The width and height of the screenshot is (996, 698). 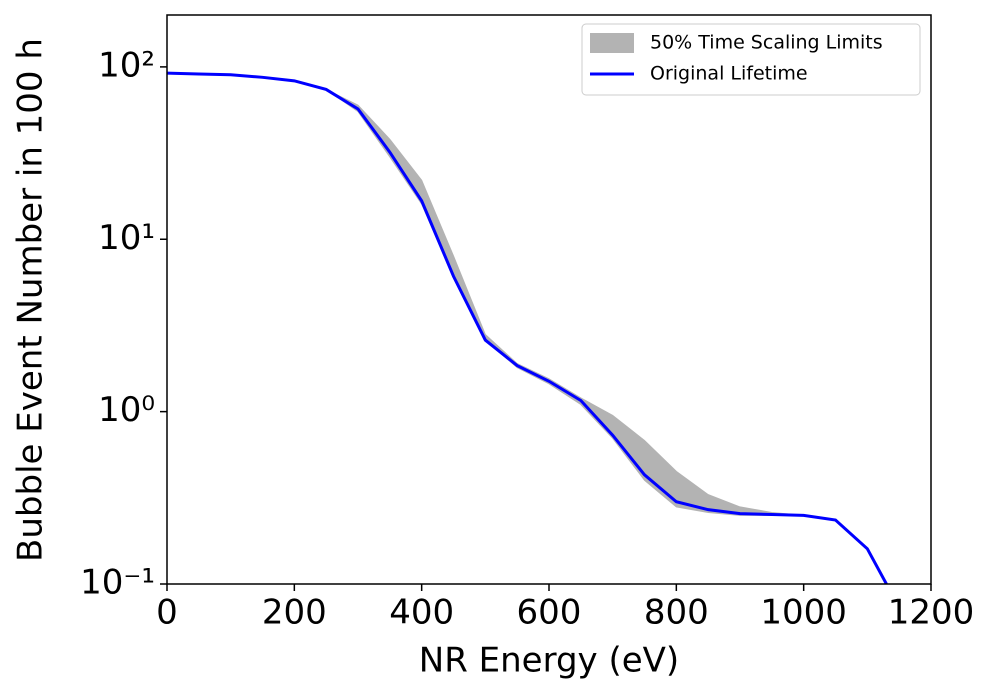 I want to click on x-tick-label: 400, so click(x=421, y=613).